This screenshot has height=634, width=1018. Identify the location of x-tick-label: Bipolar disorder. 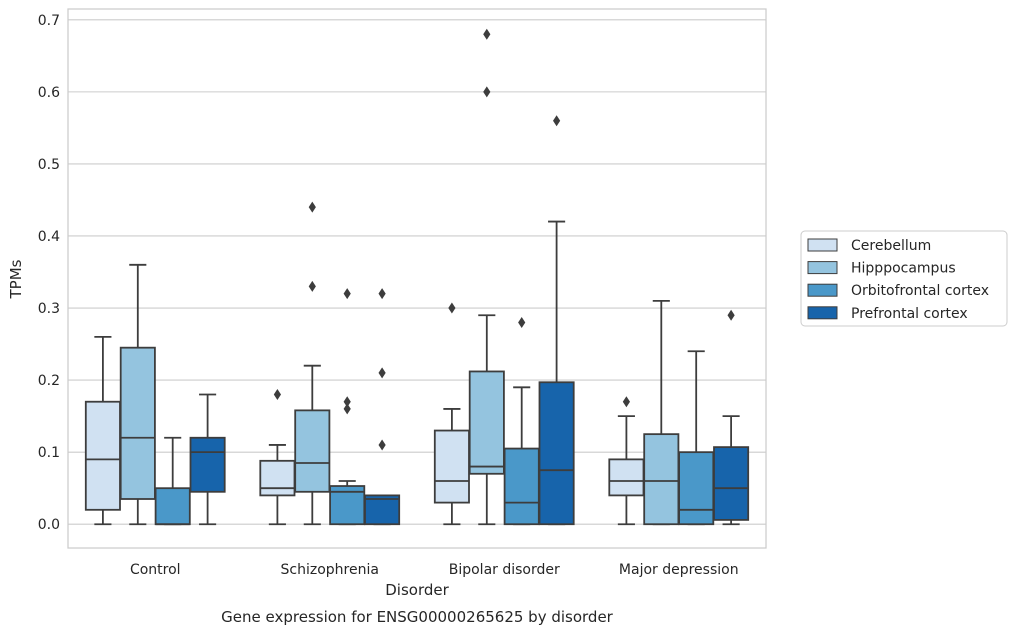
(504, 570).